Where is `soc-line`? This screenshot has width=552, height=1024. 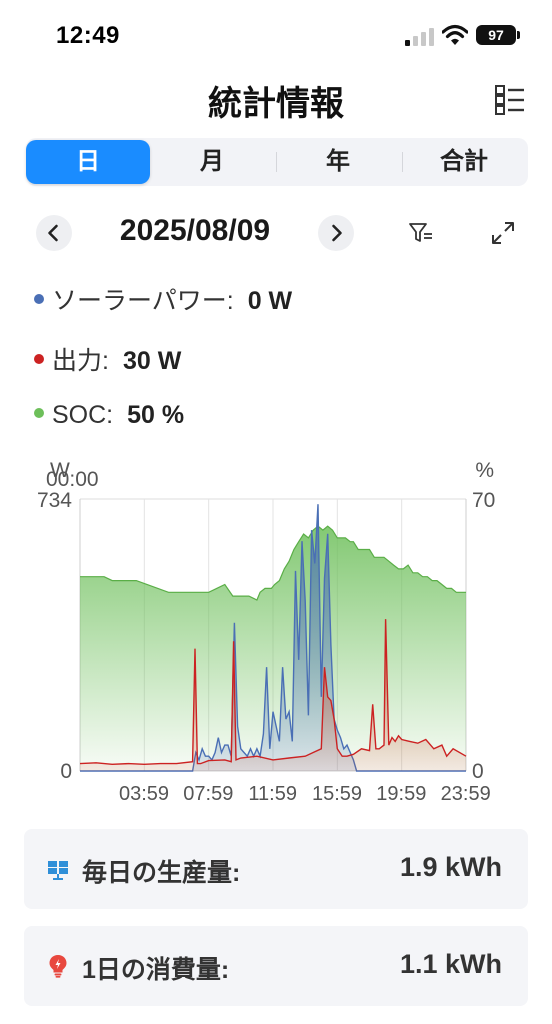 soc-line is located at coordinates (273, 563).